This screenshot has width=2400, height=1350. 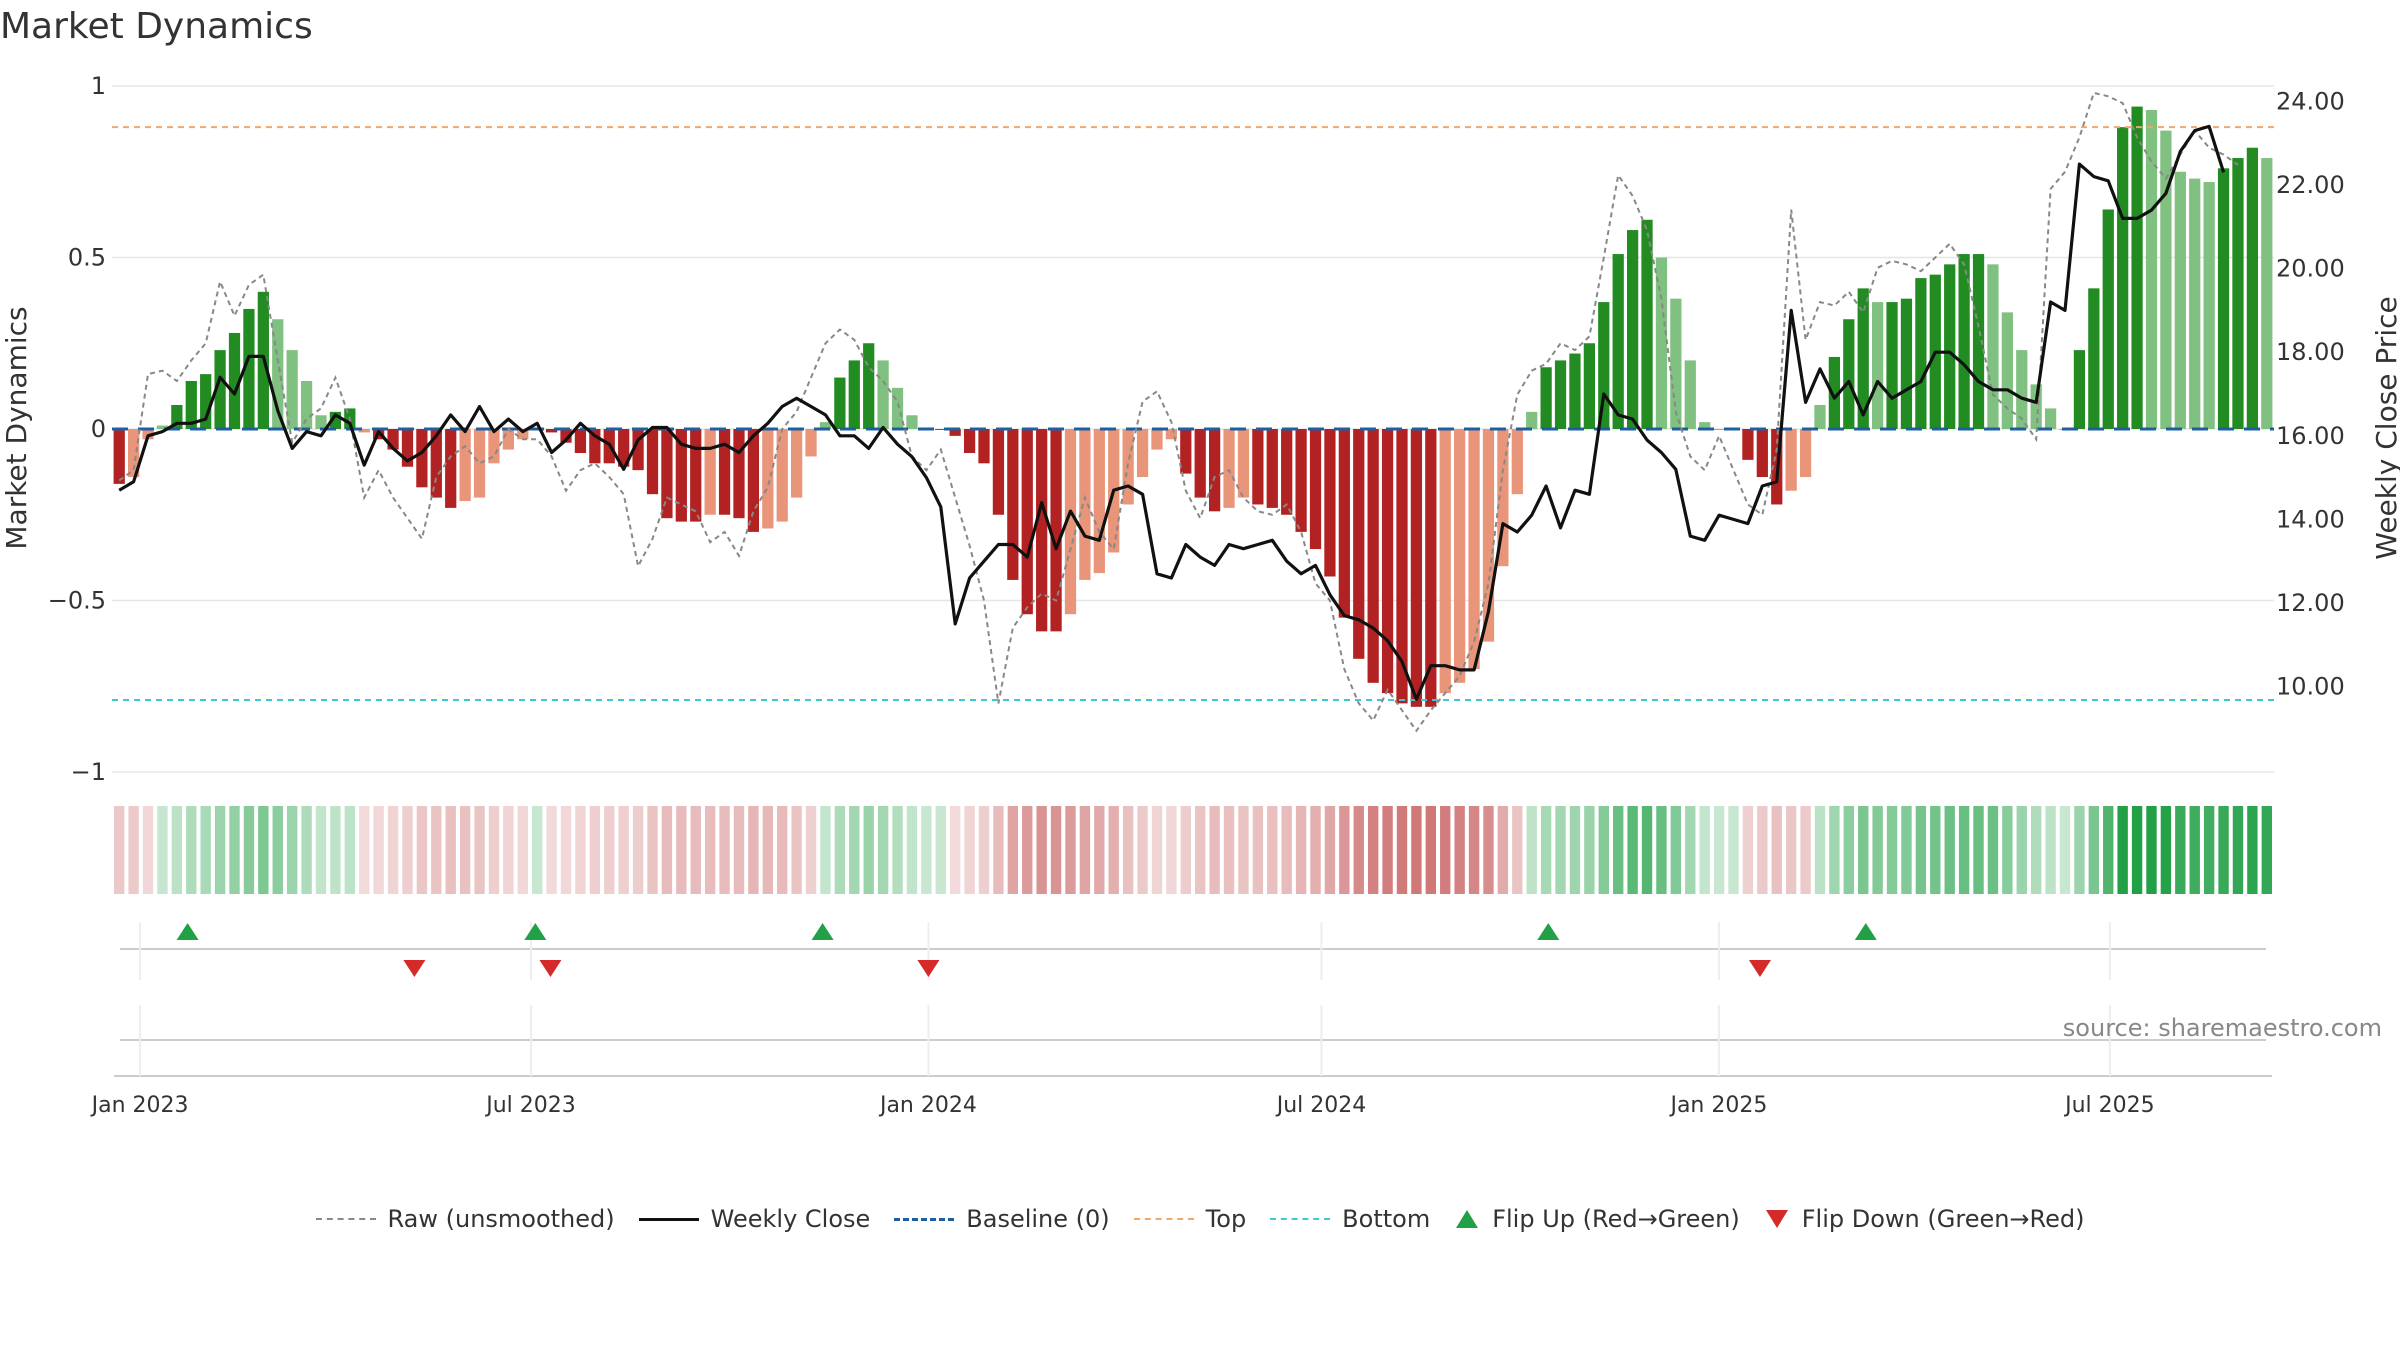 I want to click on source-credit: source: sharemaestro.com, so click(x=2222, y=1028).